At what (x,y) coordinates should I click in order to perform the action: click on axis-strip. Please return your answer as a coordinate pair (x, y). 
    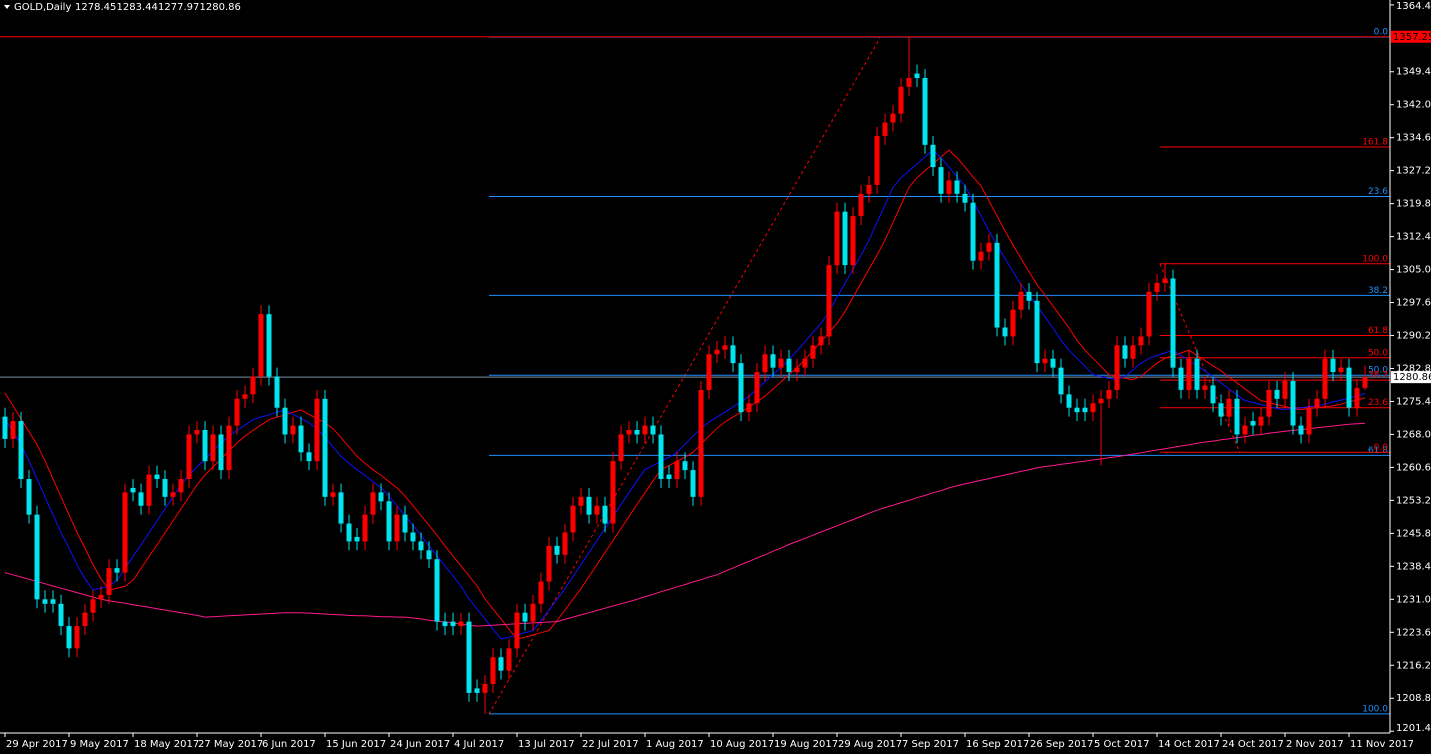
    Looking at the image, I should click on (715, 744).